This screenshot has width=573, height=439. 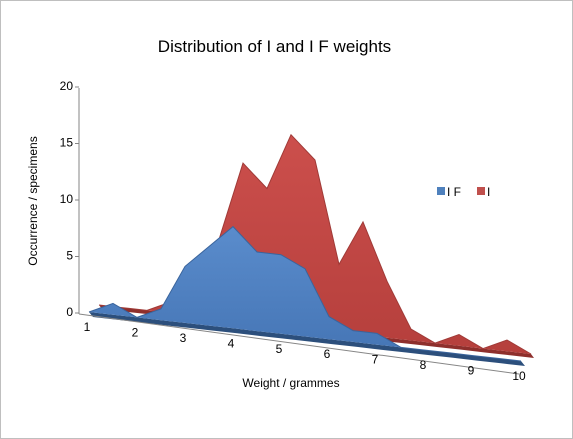 What do you see at coordinates (327, 354) in the screenshot?
I see `x-tick-label: 6` at bounding box center [327, 354].